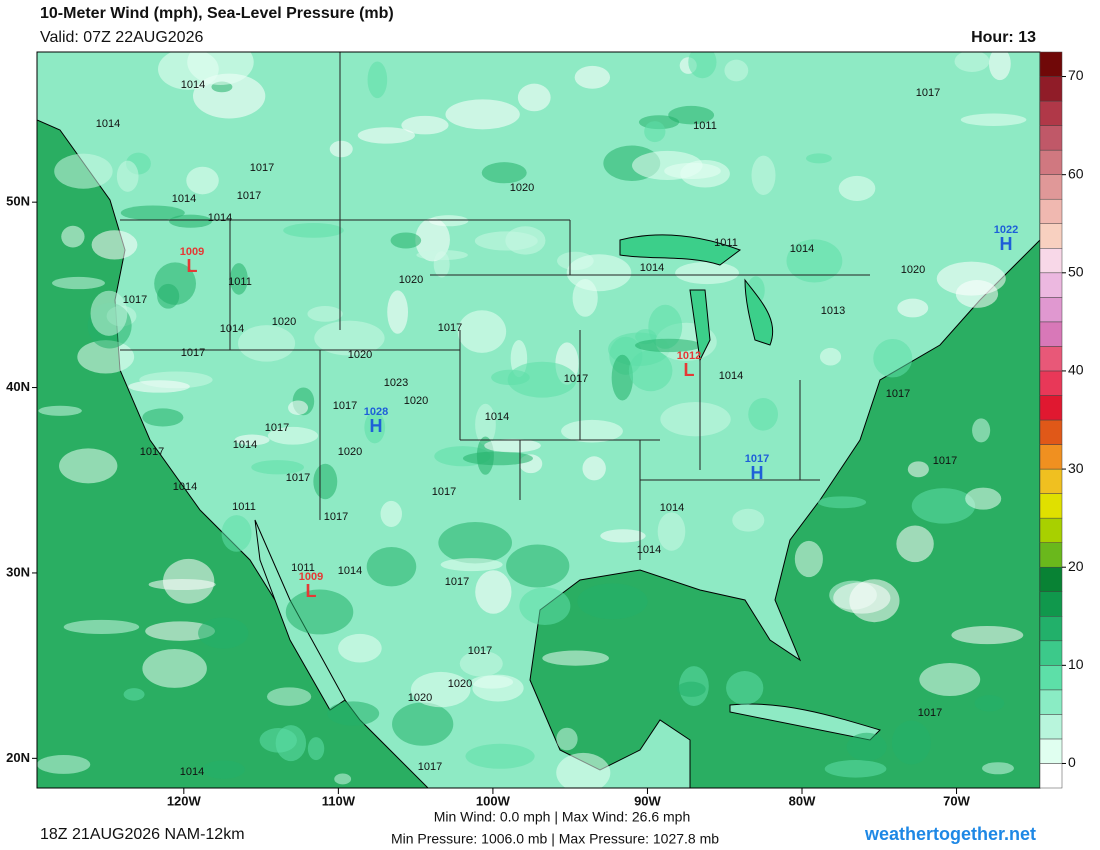  What do you see at coordinates (833, 311) in the screenshot?
I see `isobar-label: 1013` at bounding box center [833, 311].